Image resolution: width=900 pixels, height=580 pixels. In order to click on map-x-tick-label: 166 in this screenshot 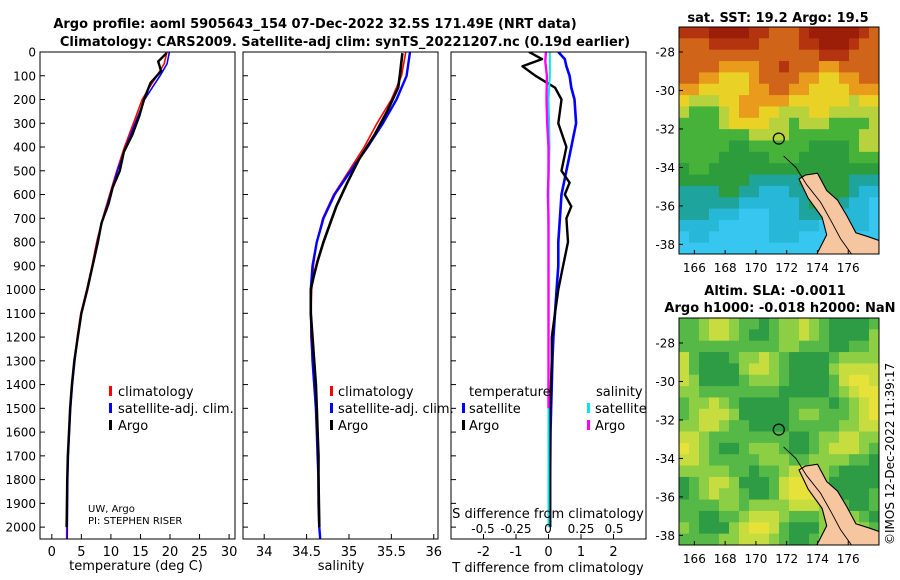, I will do `click(694, 559)`.